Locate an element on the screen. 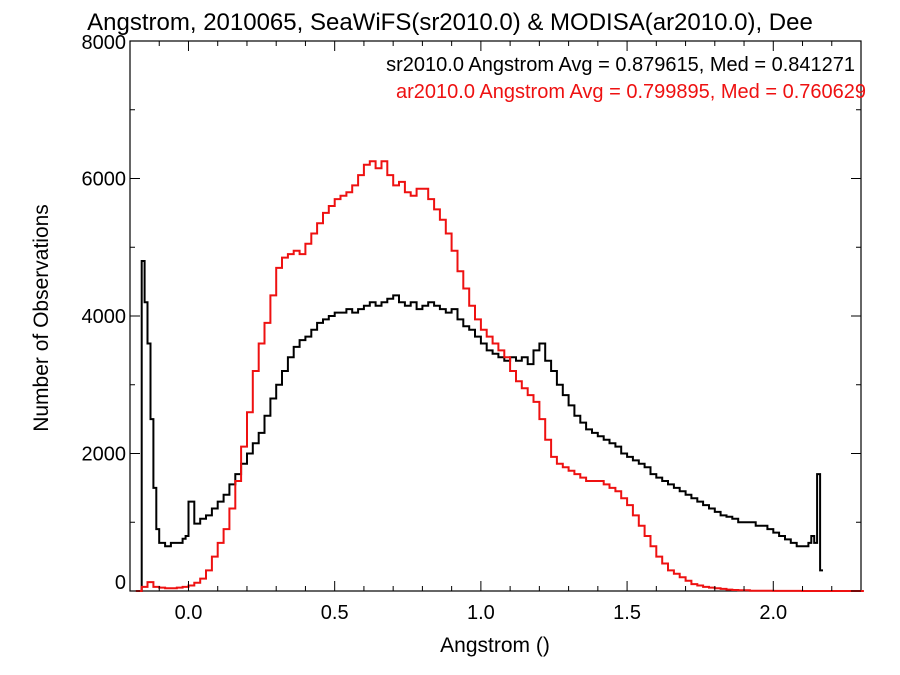 The image size is (900, 675). y-tick-label: 0 is located at coordinates (120, 583).